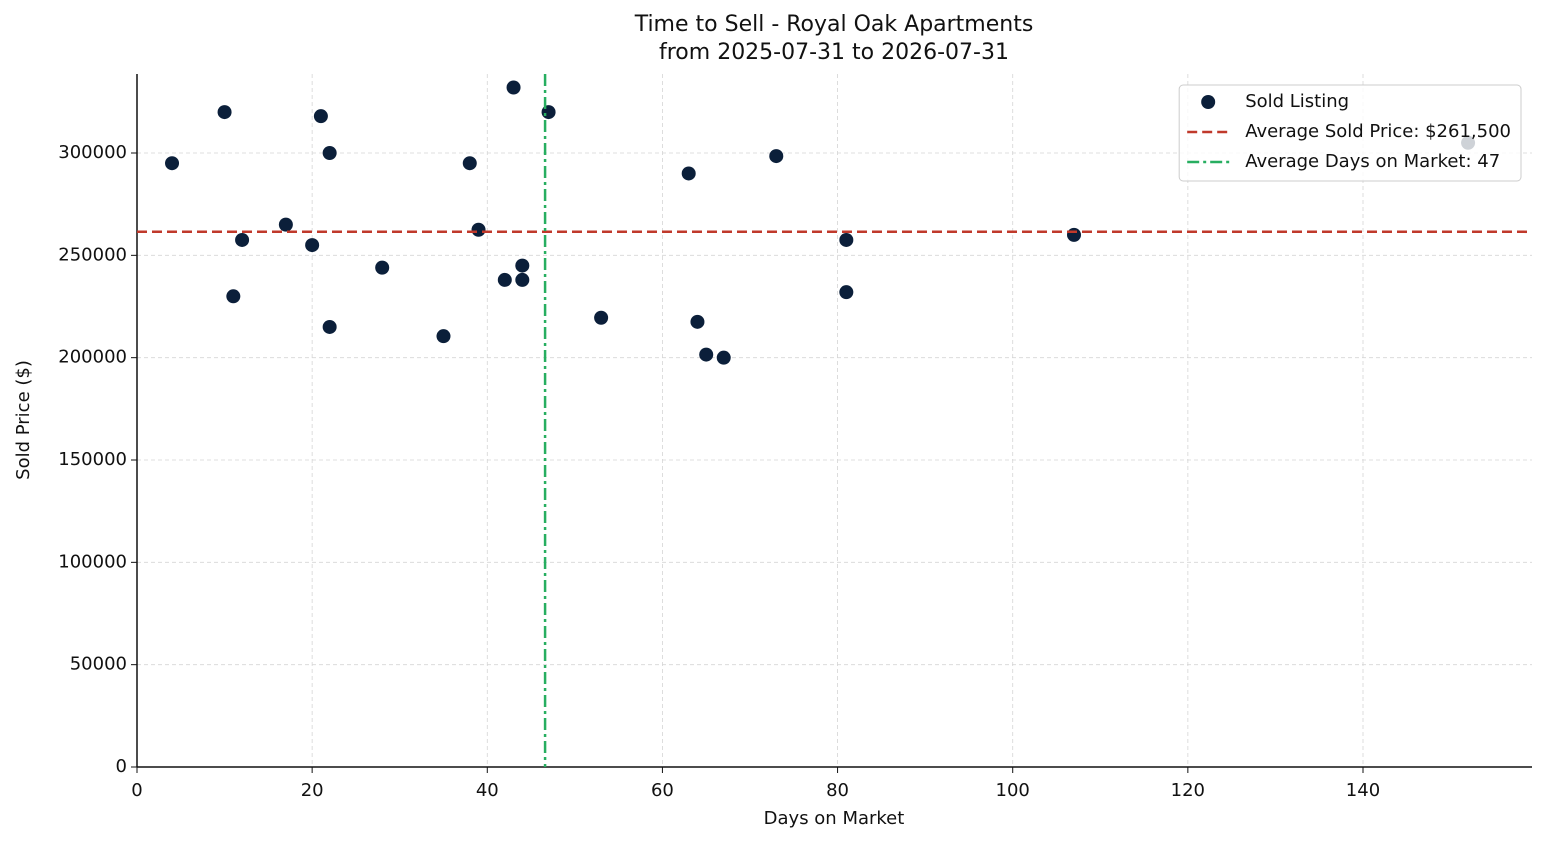 The image size is (1547, 845). I want to click on x-tick-label: 140, so click(1363, 790).